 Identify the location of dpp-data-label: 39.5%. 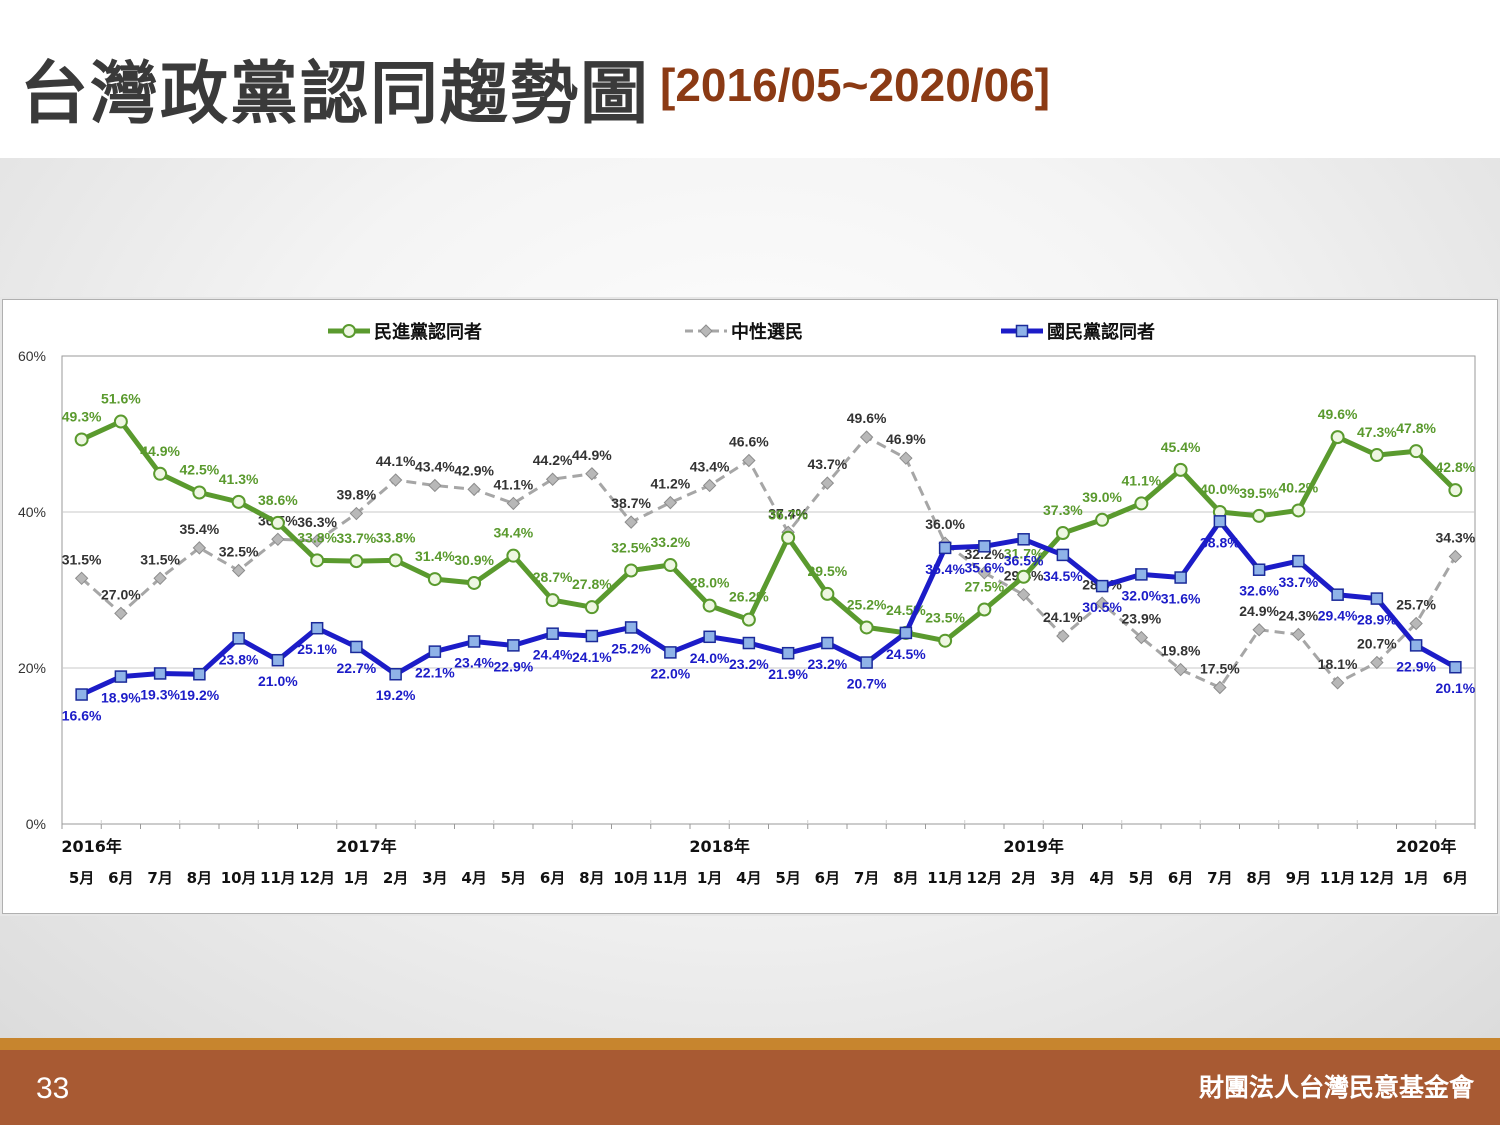
(1259, 493).